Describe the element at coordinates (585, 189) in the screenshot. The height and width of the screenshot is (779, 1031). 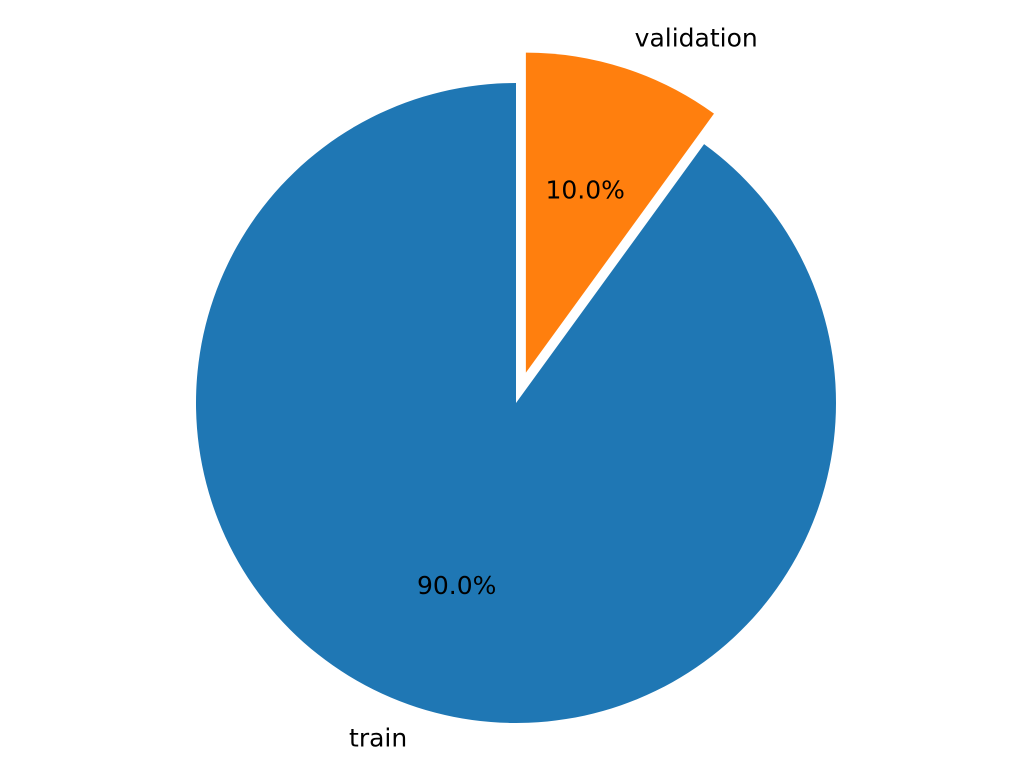
I see `pie-percent-label-validation: 10.0%` at that location.